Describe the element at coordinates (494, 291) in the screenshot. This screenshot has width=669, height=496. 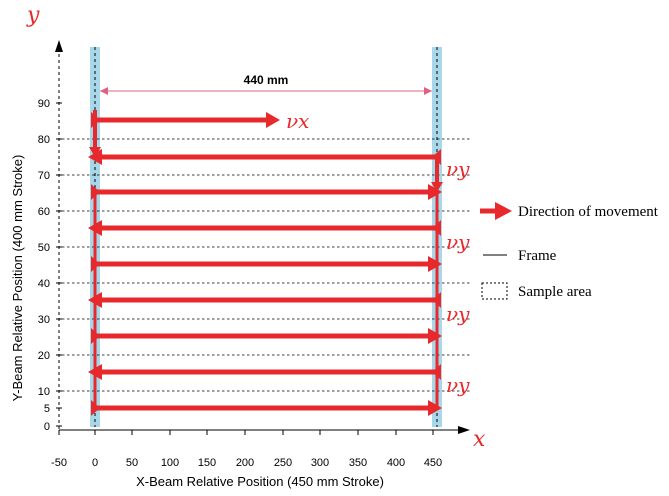
I see `legend-sample-swatch` at that location.